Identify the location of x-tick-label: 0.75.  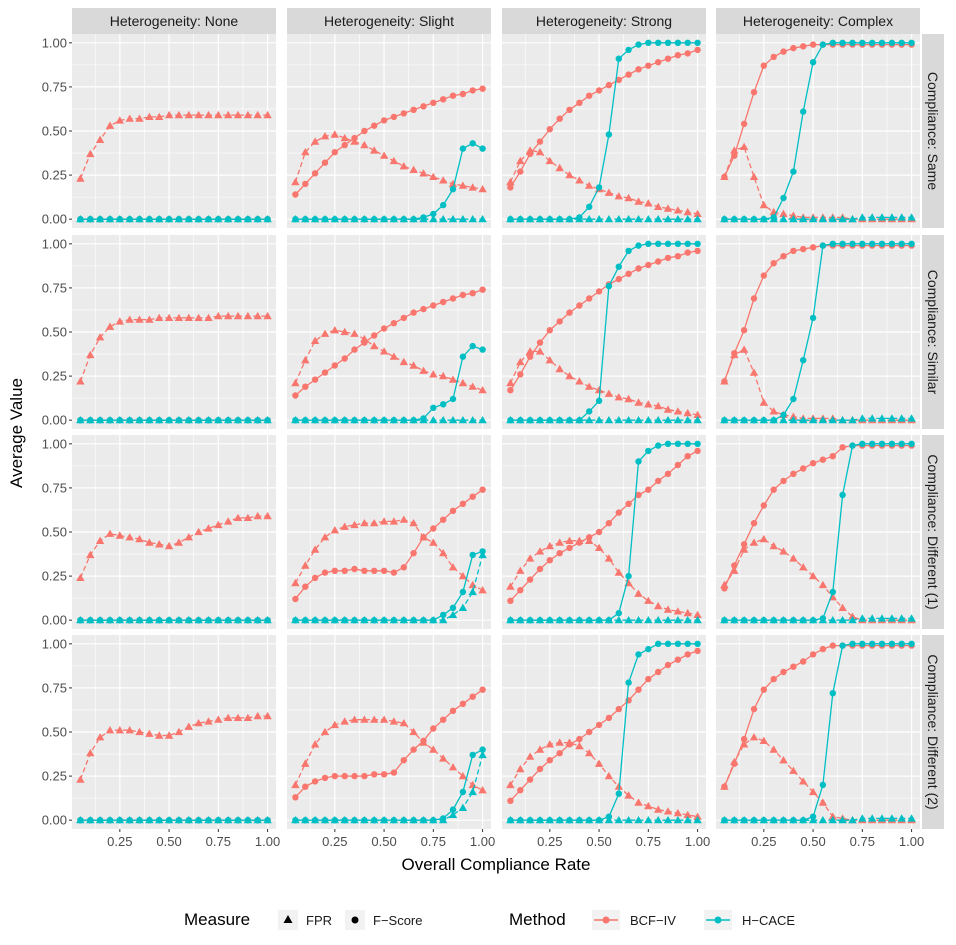
(648, 841).